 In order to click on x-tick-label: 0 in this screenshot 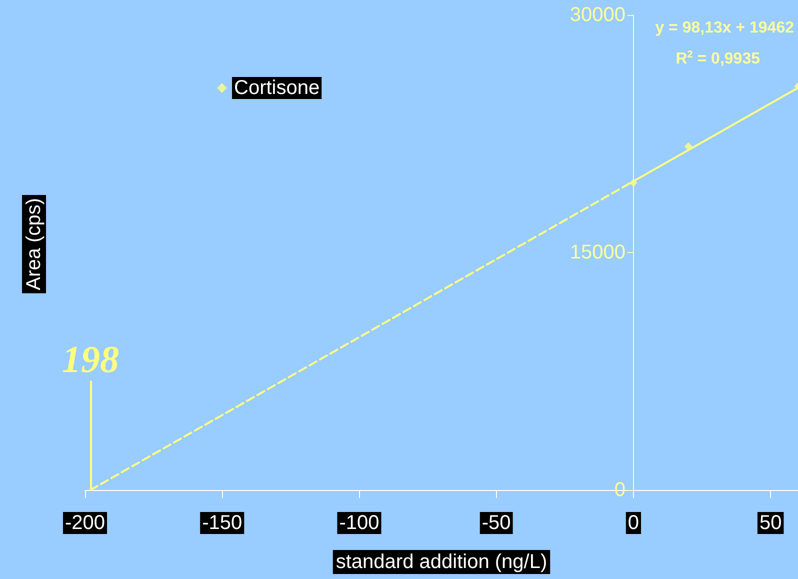, I will do `click(634, 523)`.